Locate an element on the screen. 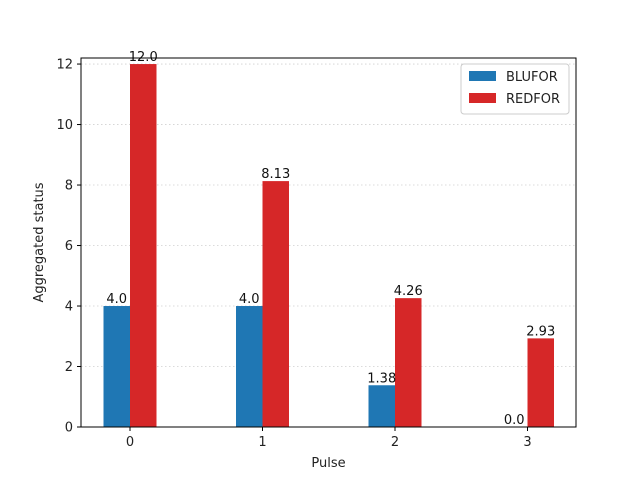 This screenshot has width=640, height=480. x-tick-label: 2 is located at coordinates (395, 442).